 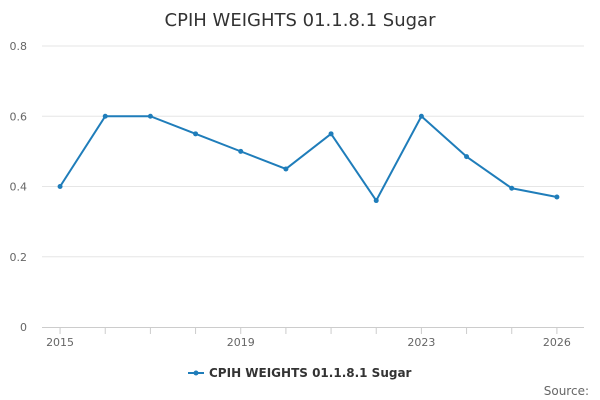 I want to click on y-tick-label: 0.6, so click(x=19, y=116).